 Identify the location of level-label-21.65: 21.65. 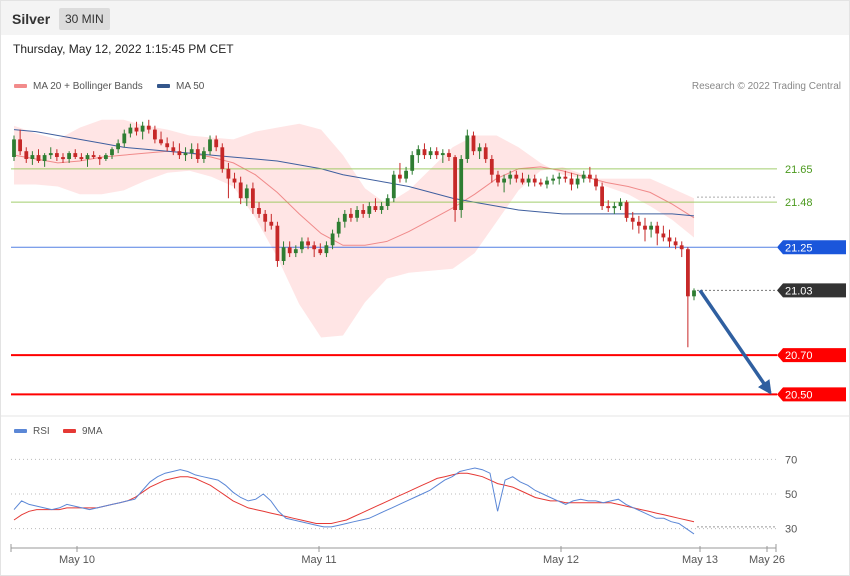
(799, 170).